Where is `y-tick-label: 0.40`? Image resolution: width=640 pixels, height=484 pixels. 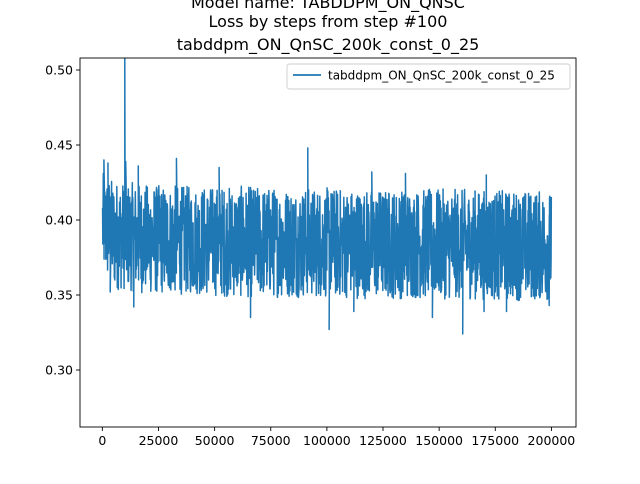 y-tick-label: 0.40 is located at coordinates (59, 220).